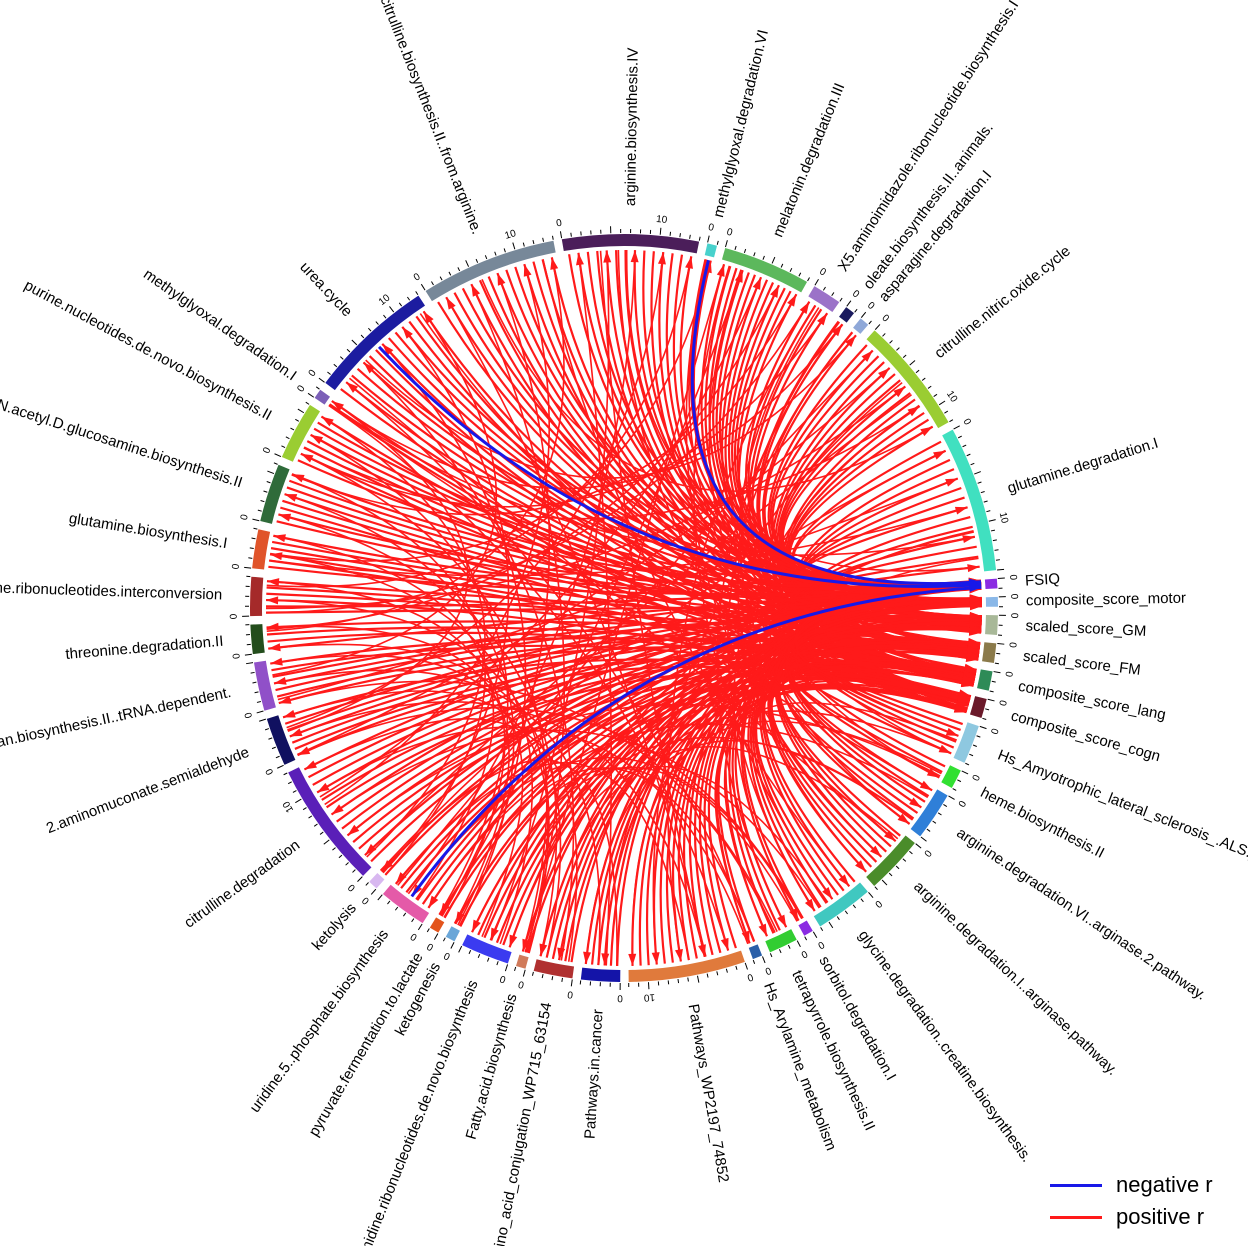  Describe the element at coordinates (244, 548) in the screenshot. I see `sector-ticks-glutamine-biosynthesis-i: 0` at that location.